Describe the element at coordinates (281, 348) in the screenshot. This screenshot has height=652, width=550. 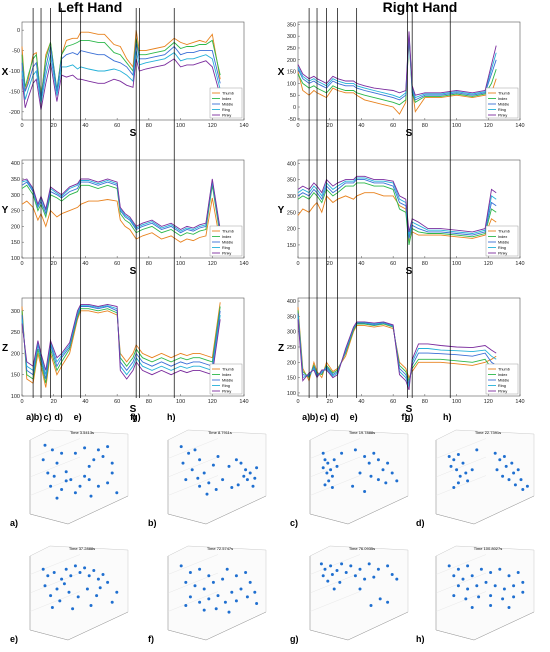
I see `y-axis-label: Z` at that location.